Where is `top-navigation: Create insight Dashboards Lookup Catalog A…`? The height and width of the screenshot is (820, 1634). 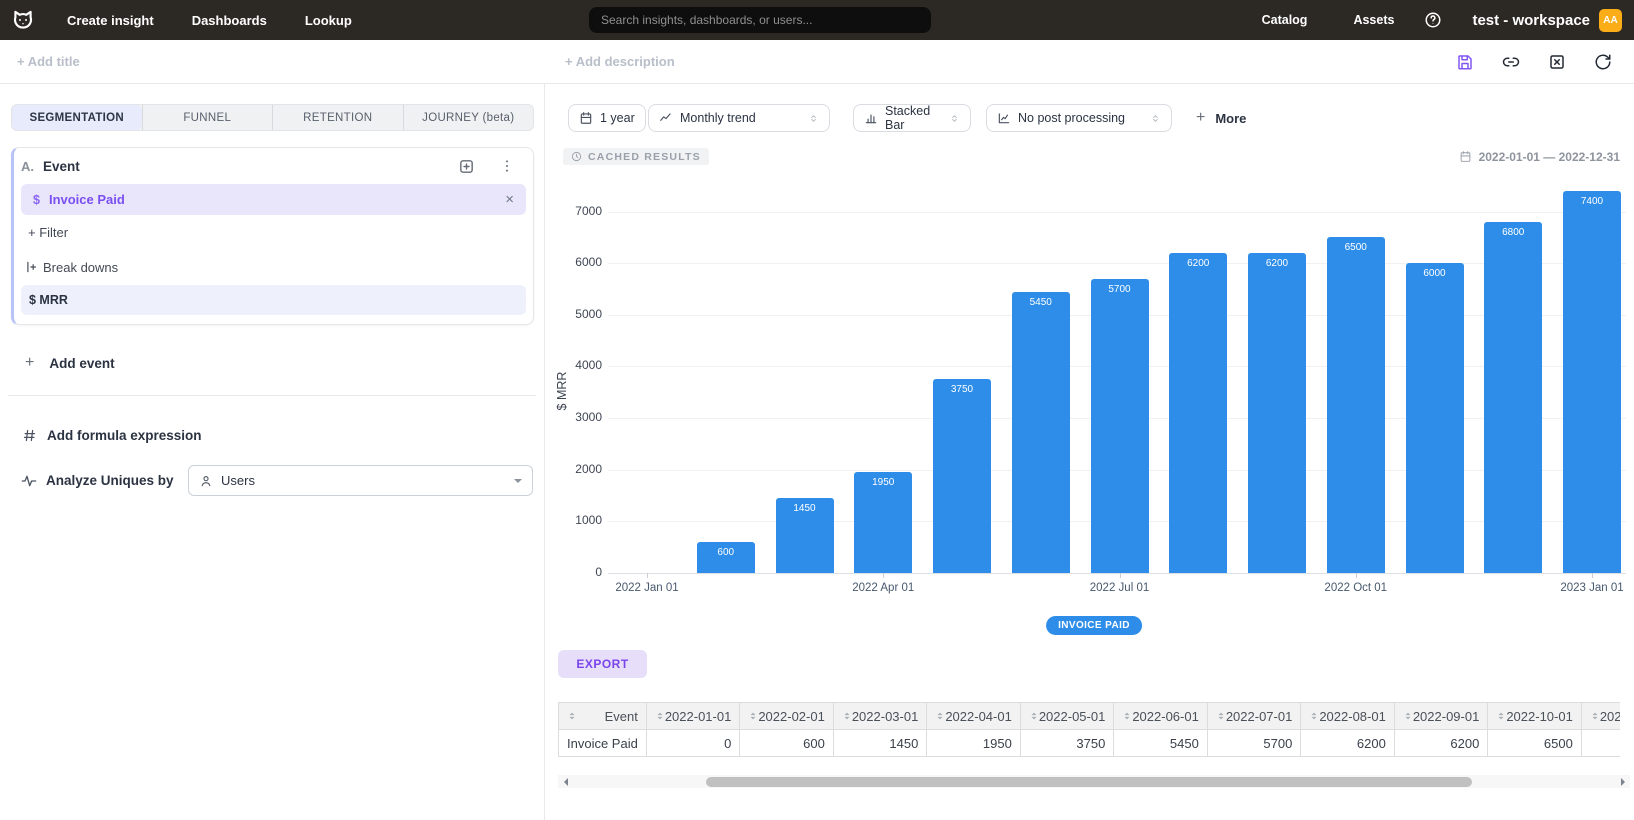
top-navigation: Create insight Dashboards Lookup Catalog A… is located at coordinates (817, 20).